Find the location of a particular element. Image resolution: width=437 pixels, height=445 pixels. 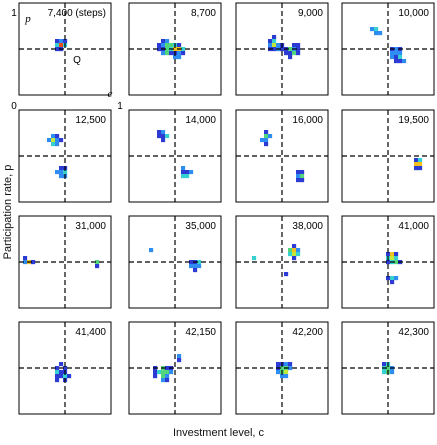

panel-step-label: 16,000 is located at coordinates (307, 120).